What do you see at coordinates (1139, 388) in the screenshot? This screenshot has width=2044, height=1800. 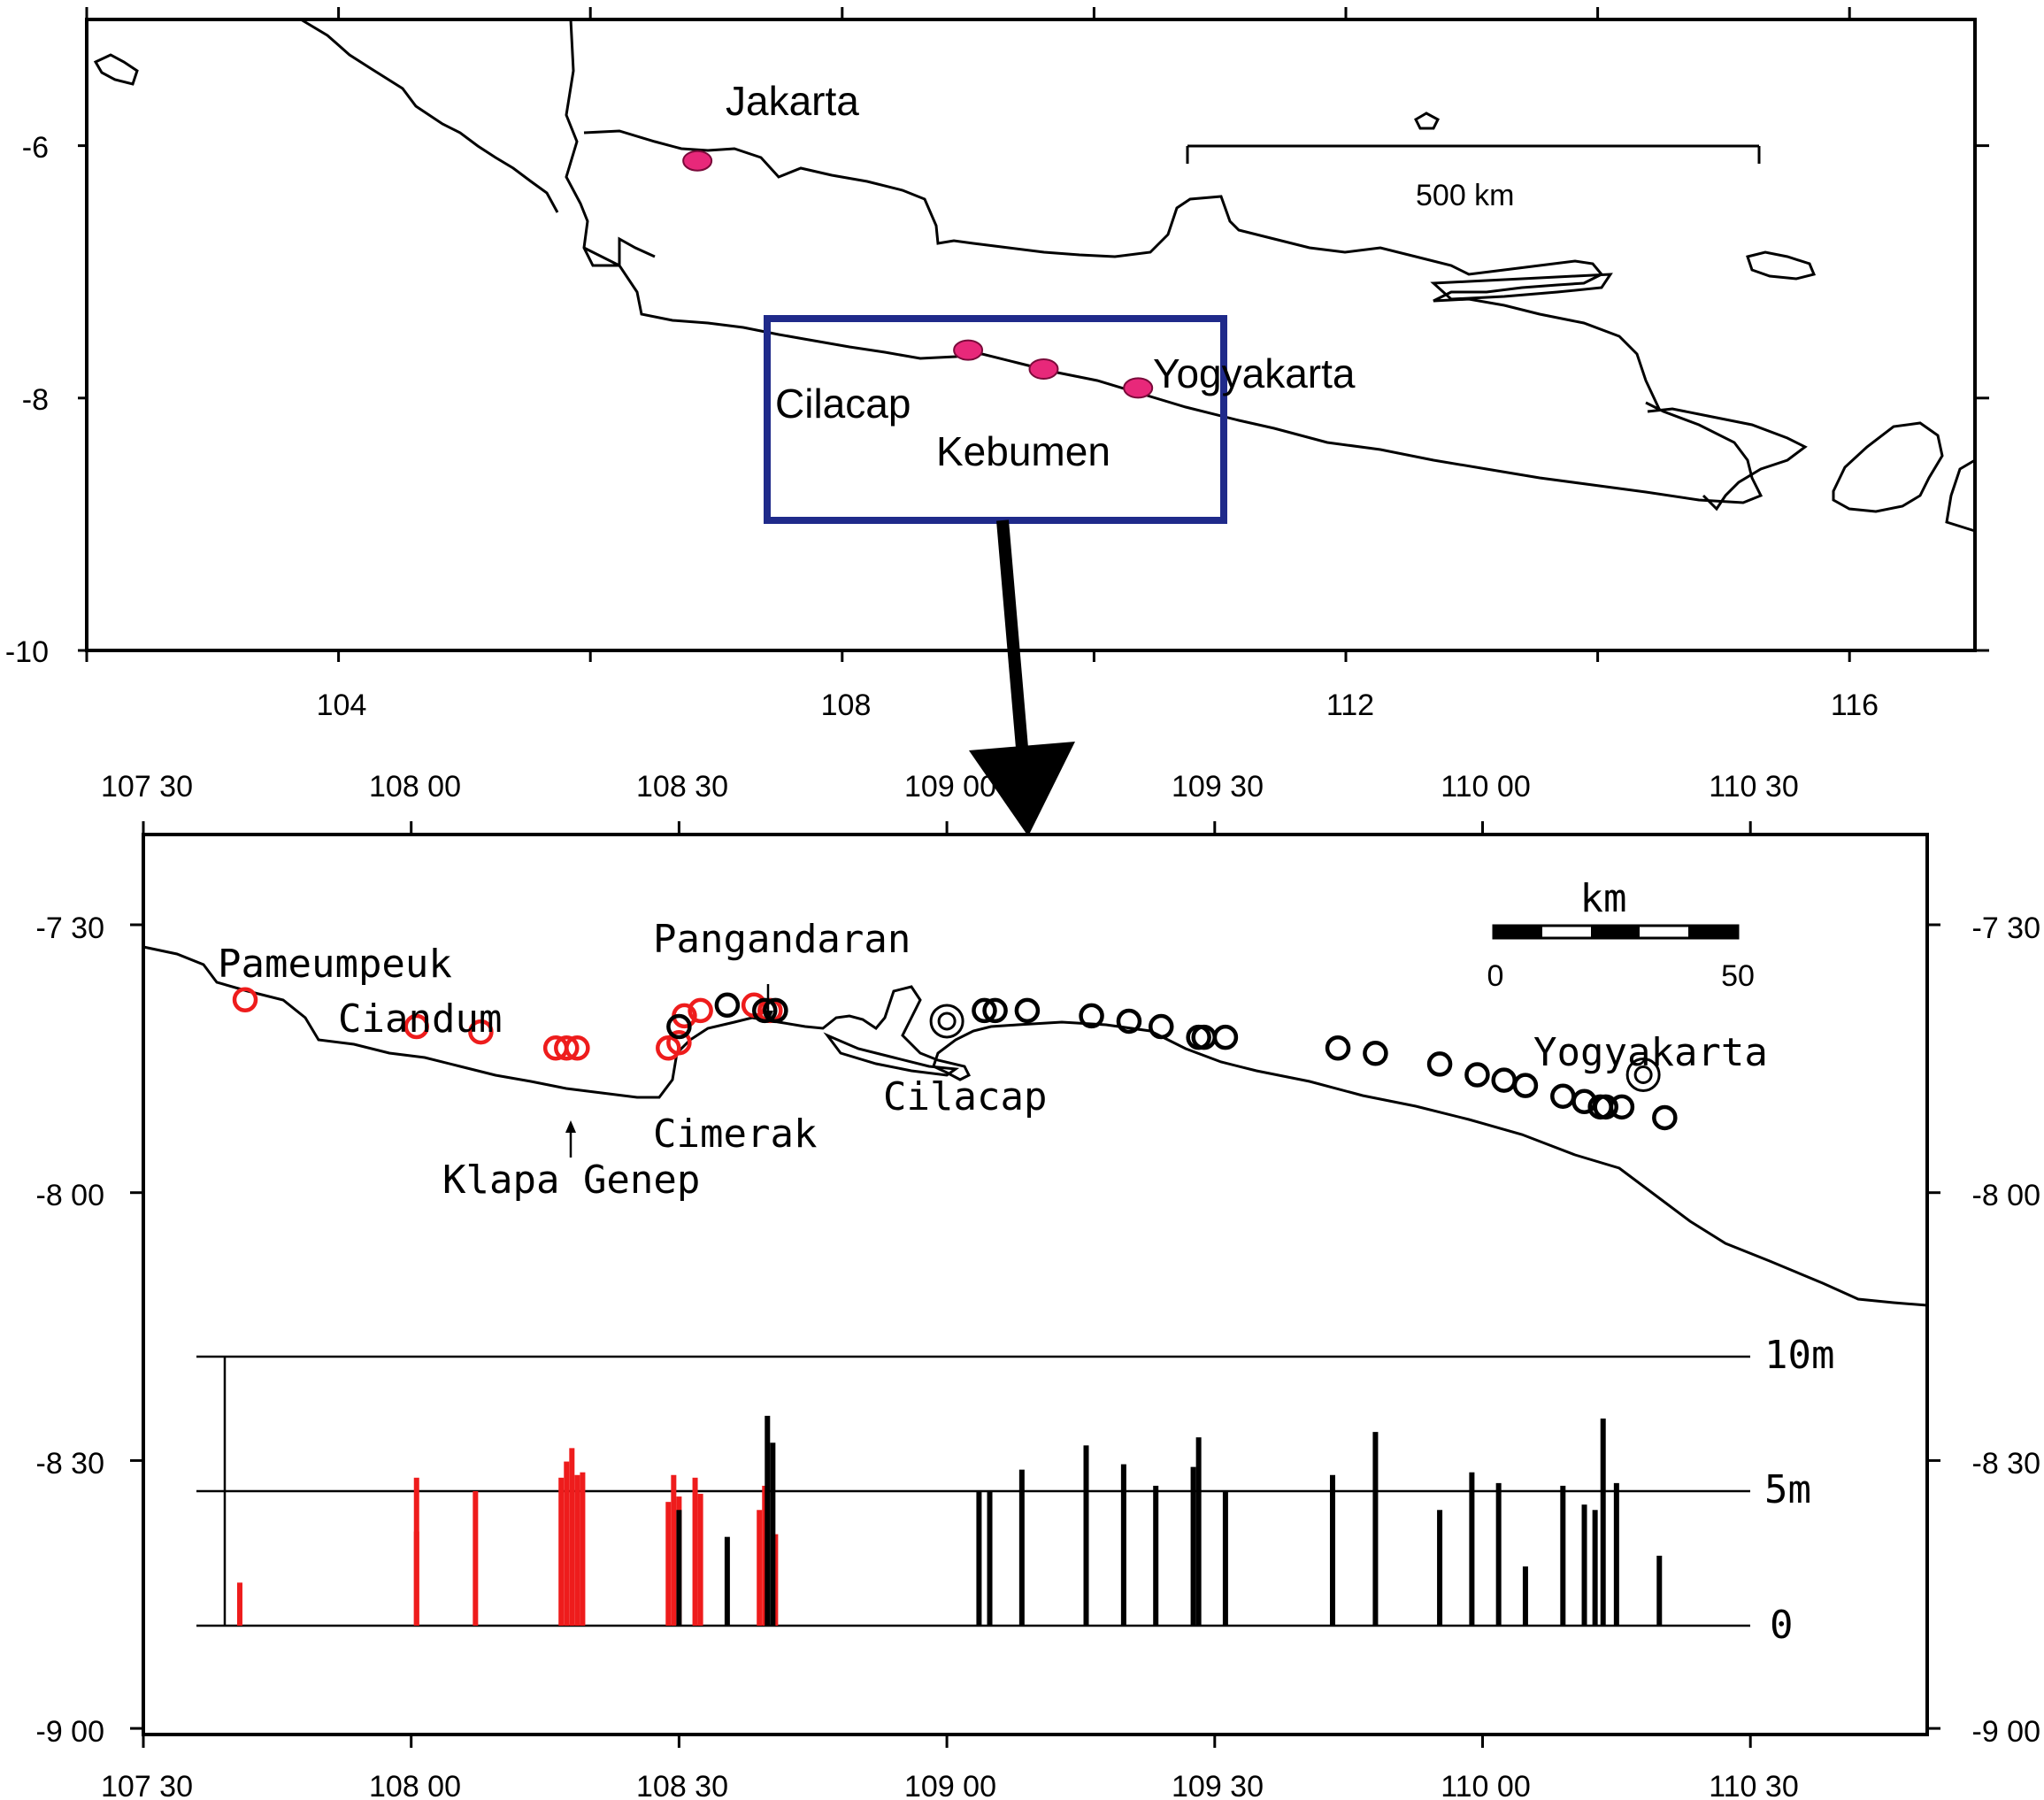 I see `city-marker-yogyakarta` at bounding box center [1139, 388].